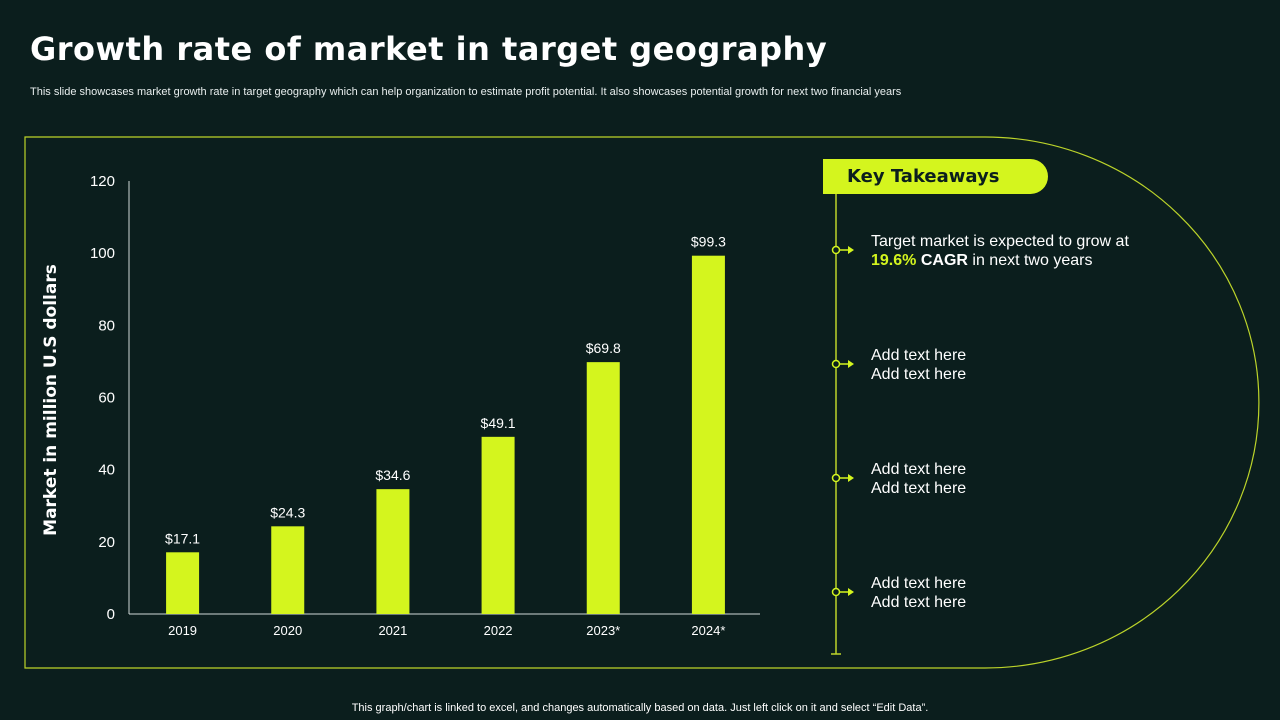  What do you see at coordinates (1036, 593) in the screenshot?
I see `takeaway-item-4: Add text here Add text here` at bounding box center [1036, 593].